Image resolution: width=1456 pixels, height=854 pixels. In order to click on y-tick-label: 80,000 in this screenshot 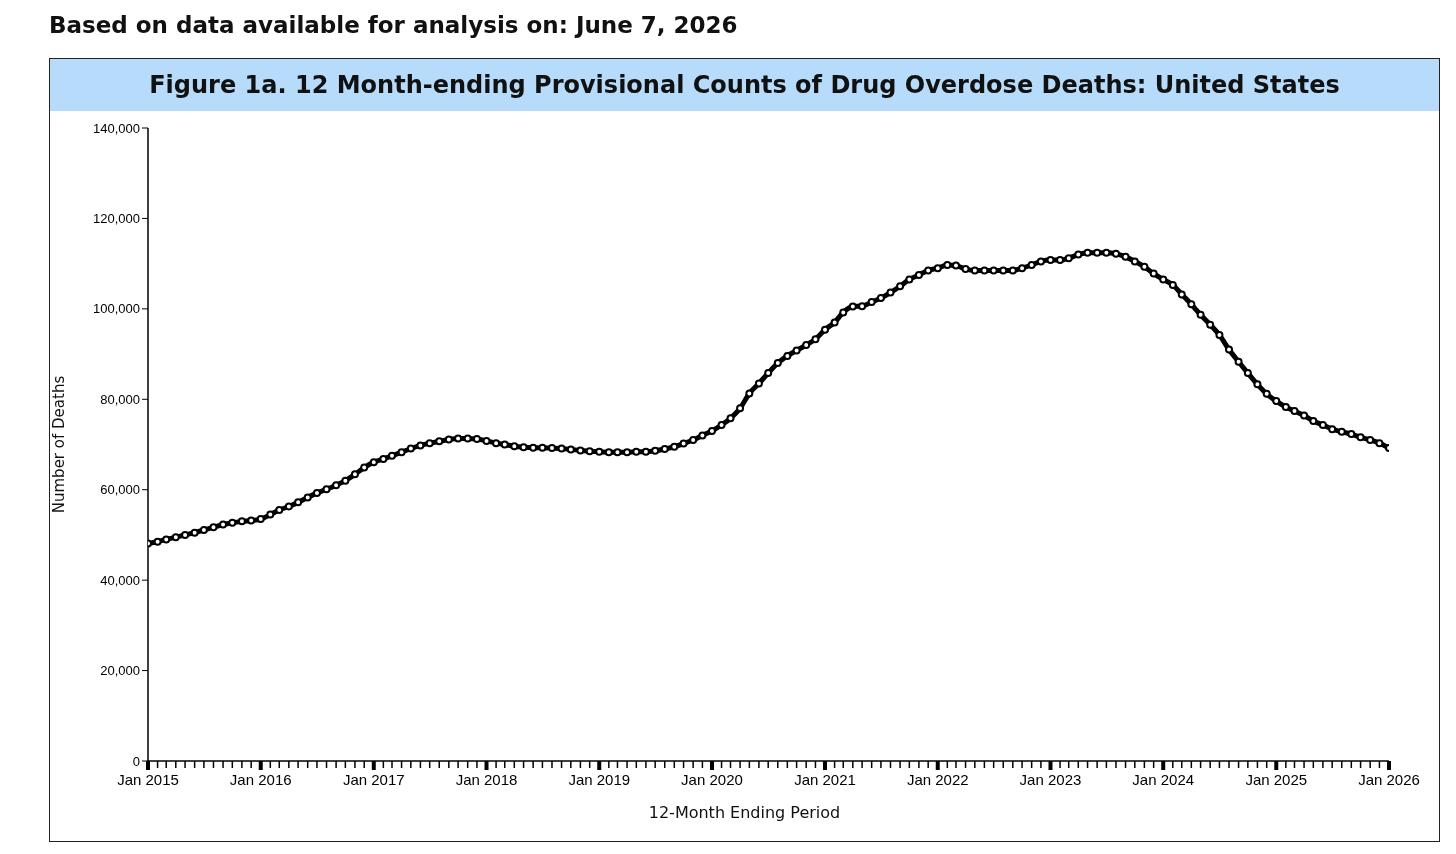, I will do `click(120, 399)`.